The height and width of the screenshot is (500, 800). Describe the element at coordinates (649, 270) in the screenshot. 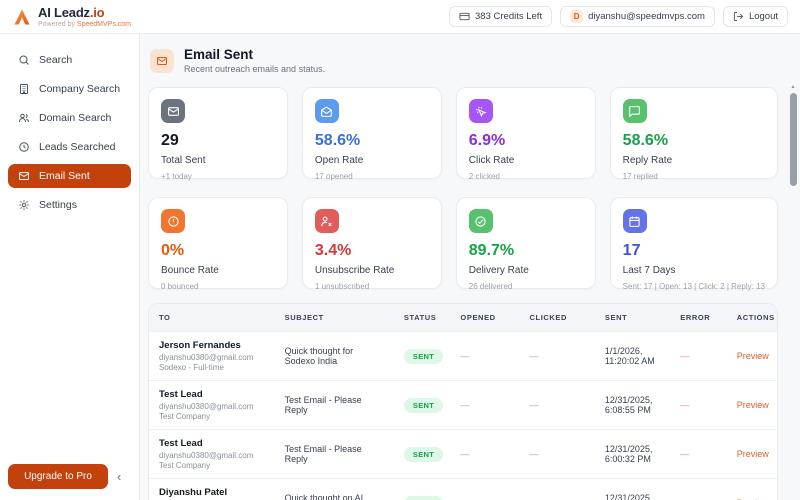

I see `stat-label: Last 7 Days` at that location.